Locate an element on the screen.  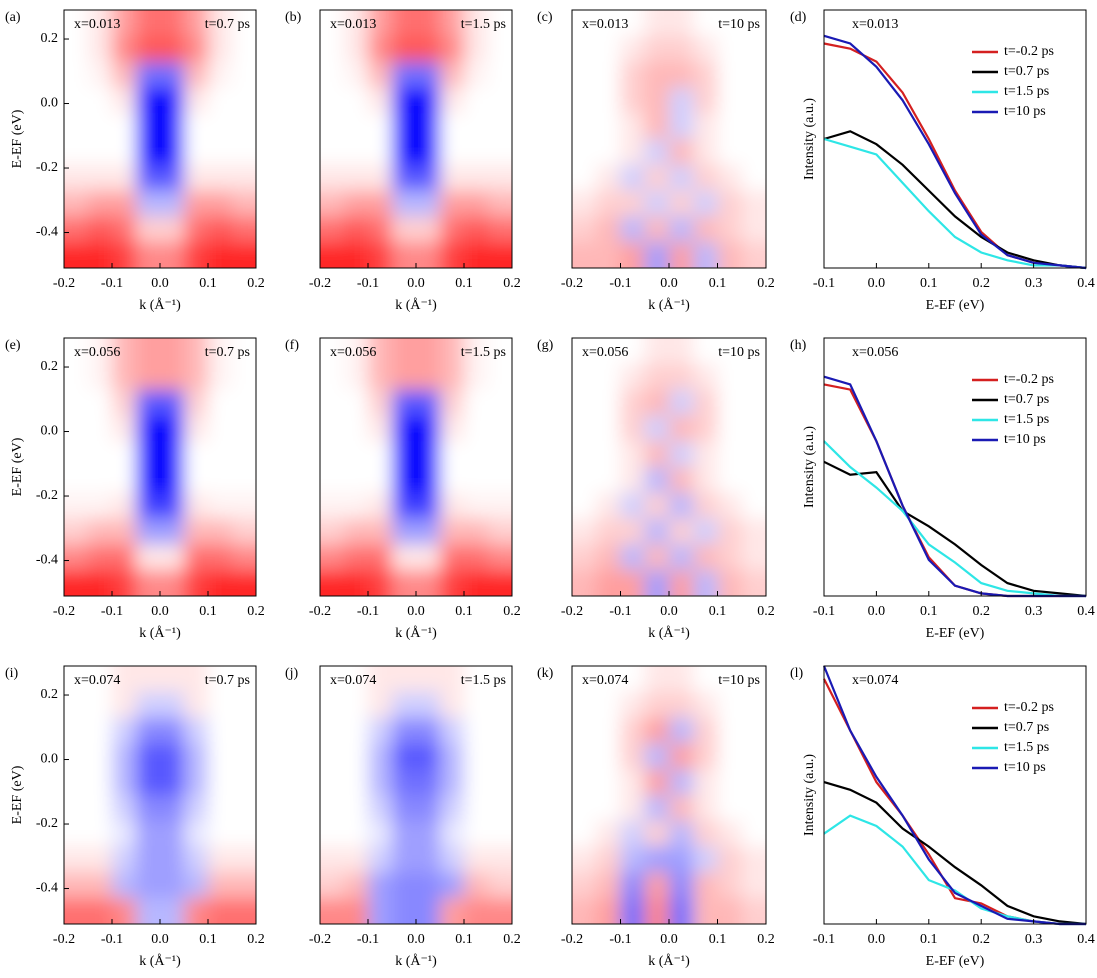
heatmap is located at coordinates (160, 467).